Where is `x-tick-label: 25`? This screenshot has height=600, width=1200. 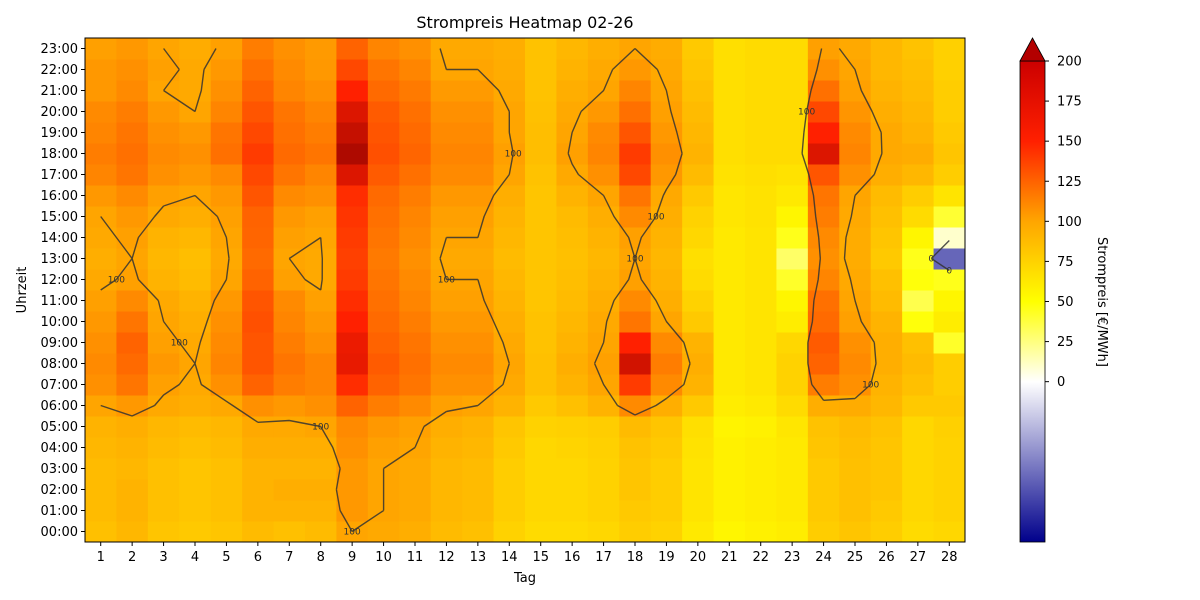 x-tick-label: 25 is located at coordinates (855, 557).